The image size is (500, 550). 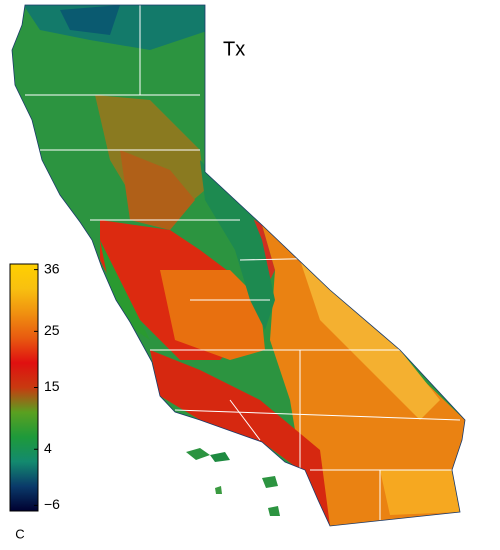 What do you see at coordinates (234, 49) in the screenshot?
I see `map-title: Tx` at bounding box center [234, 49].